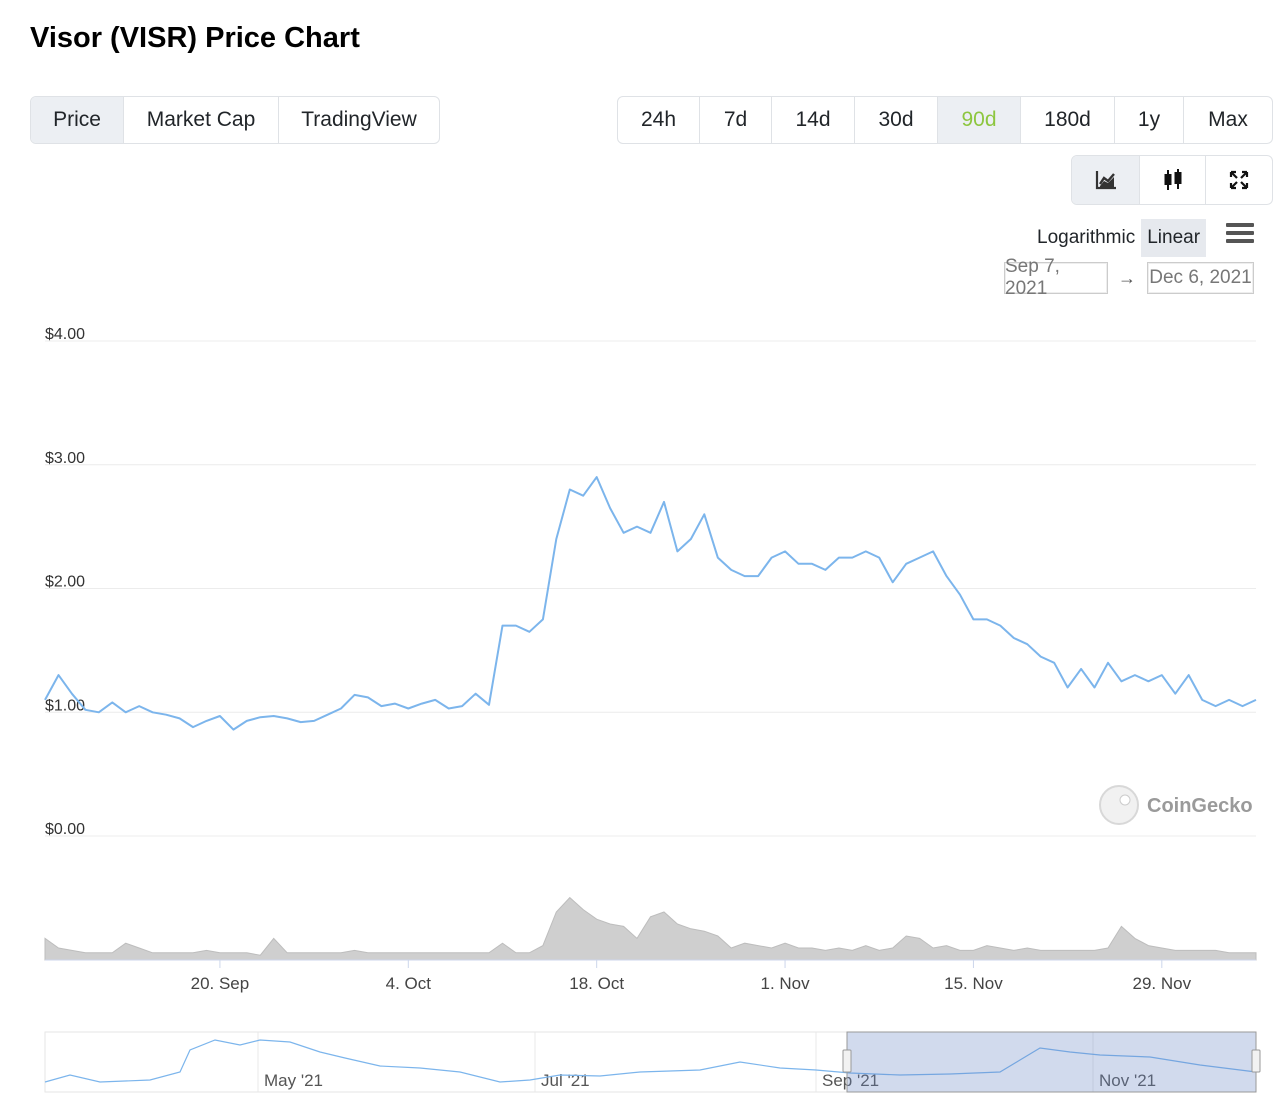 The image size is (1280, 1115). Describe the element at coordinates (65, 705) in the screenshot. I see `y-tick-label: $1.00` at that location.